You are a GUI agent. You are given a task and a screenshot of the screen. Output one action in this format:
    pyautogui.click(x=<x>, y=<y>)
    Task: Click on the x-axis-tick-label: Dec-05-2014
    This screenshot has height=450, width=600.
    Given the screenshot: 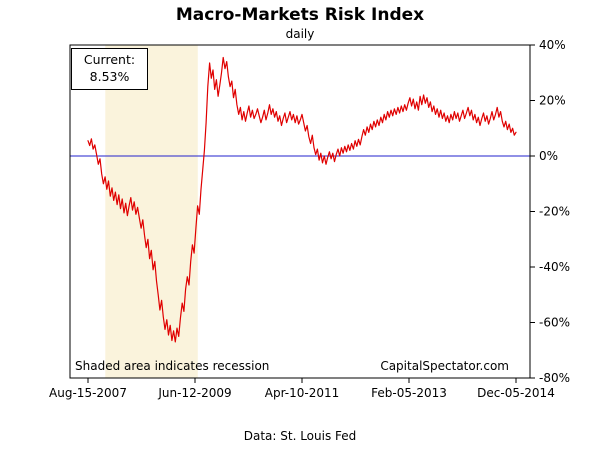 What is the action you would take?
    pyautogui.click(x=516, y=393)
    